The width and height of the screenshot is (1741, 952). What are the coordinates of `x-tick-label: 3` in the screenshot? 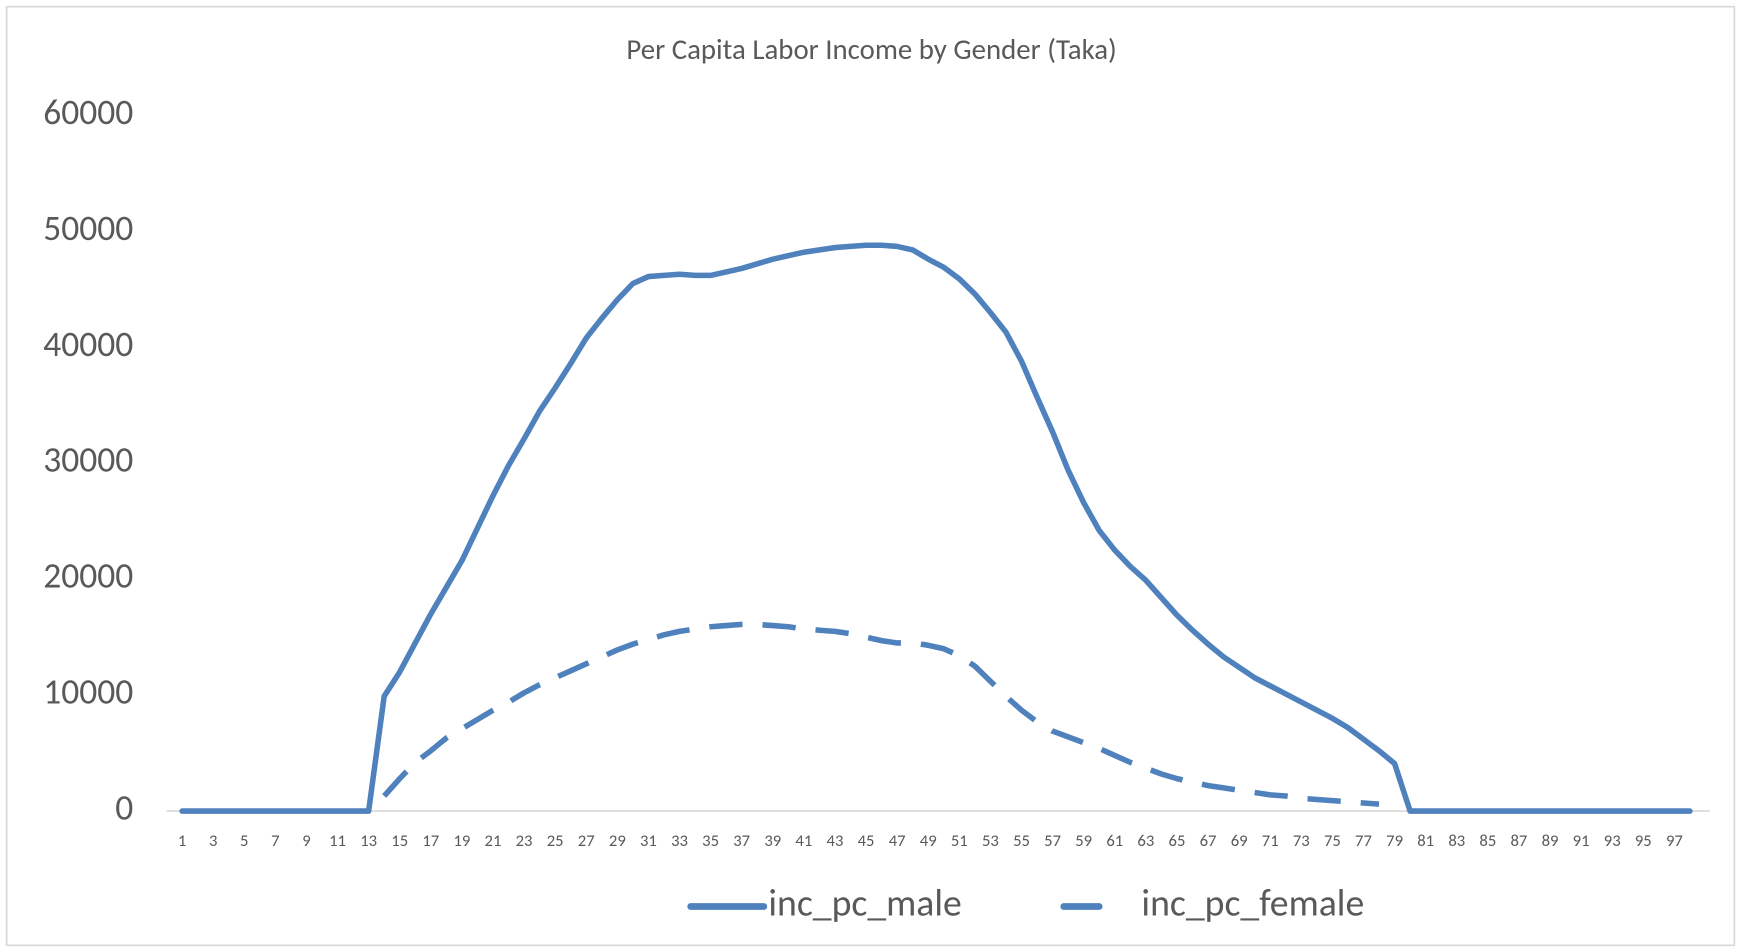 It's located at (213, 841).